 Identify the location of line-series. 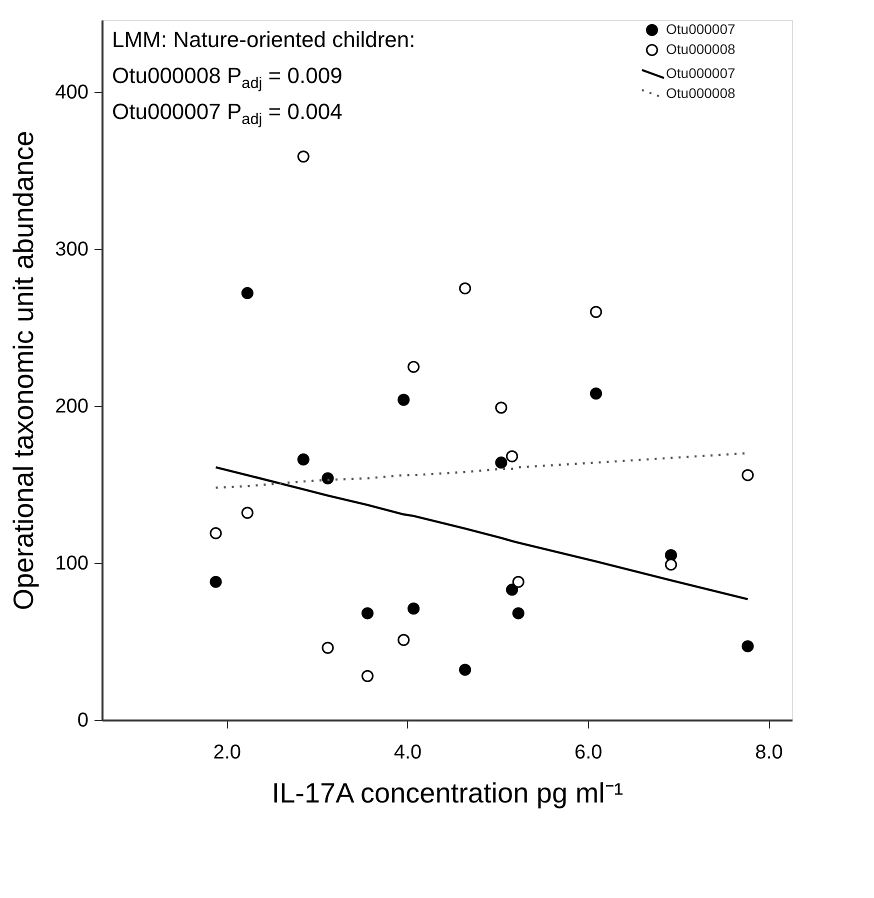
(481, 533).